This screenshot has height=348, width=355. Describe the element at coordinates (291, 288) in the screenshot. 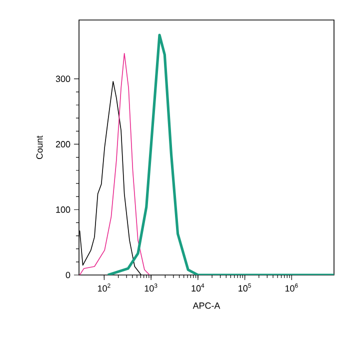

I see `x-tick-label: 10$^{6}$` at that location.